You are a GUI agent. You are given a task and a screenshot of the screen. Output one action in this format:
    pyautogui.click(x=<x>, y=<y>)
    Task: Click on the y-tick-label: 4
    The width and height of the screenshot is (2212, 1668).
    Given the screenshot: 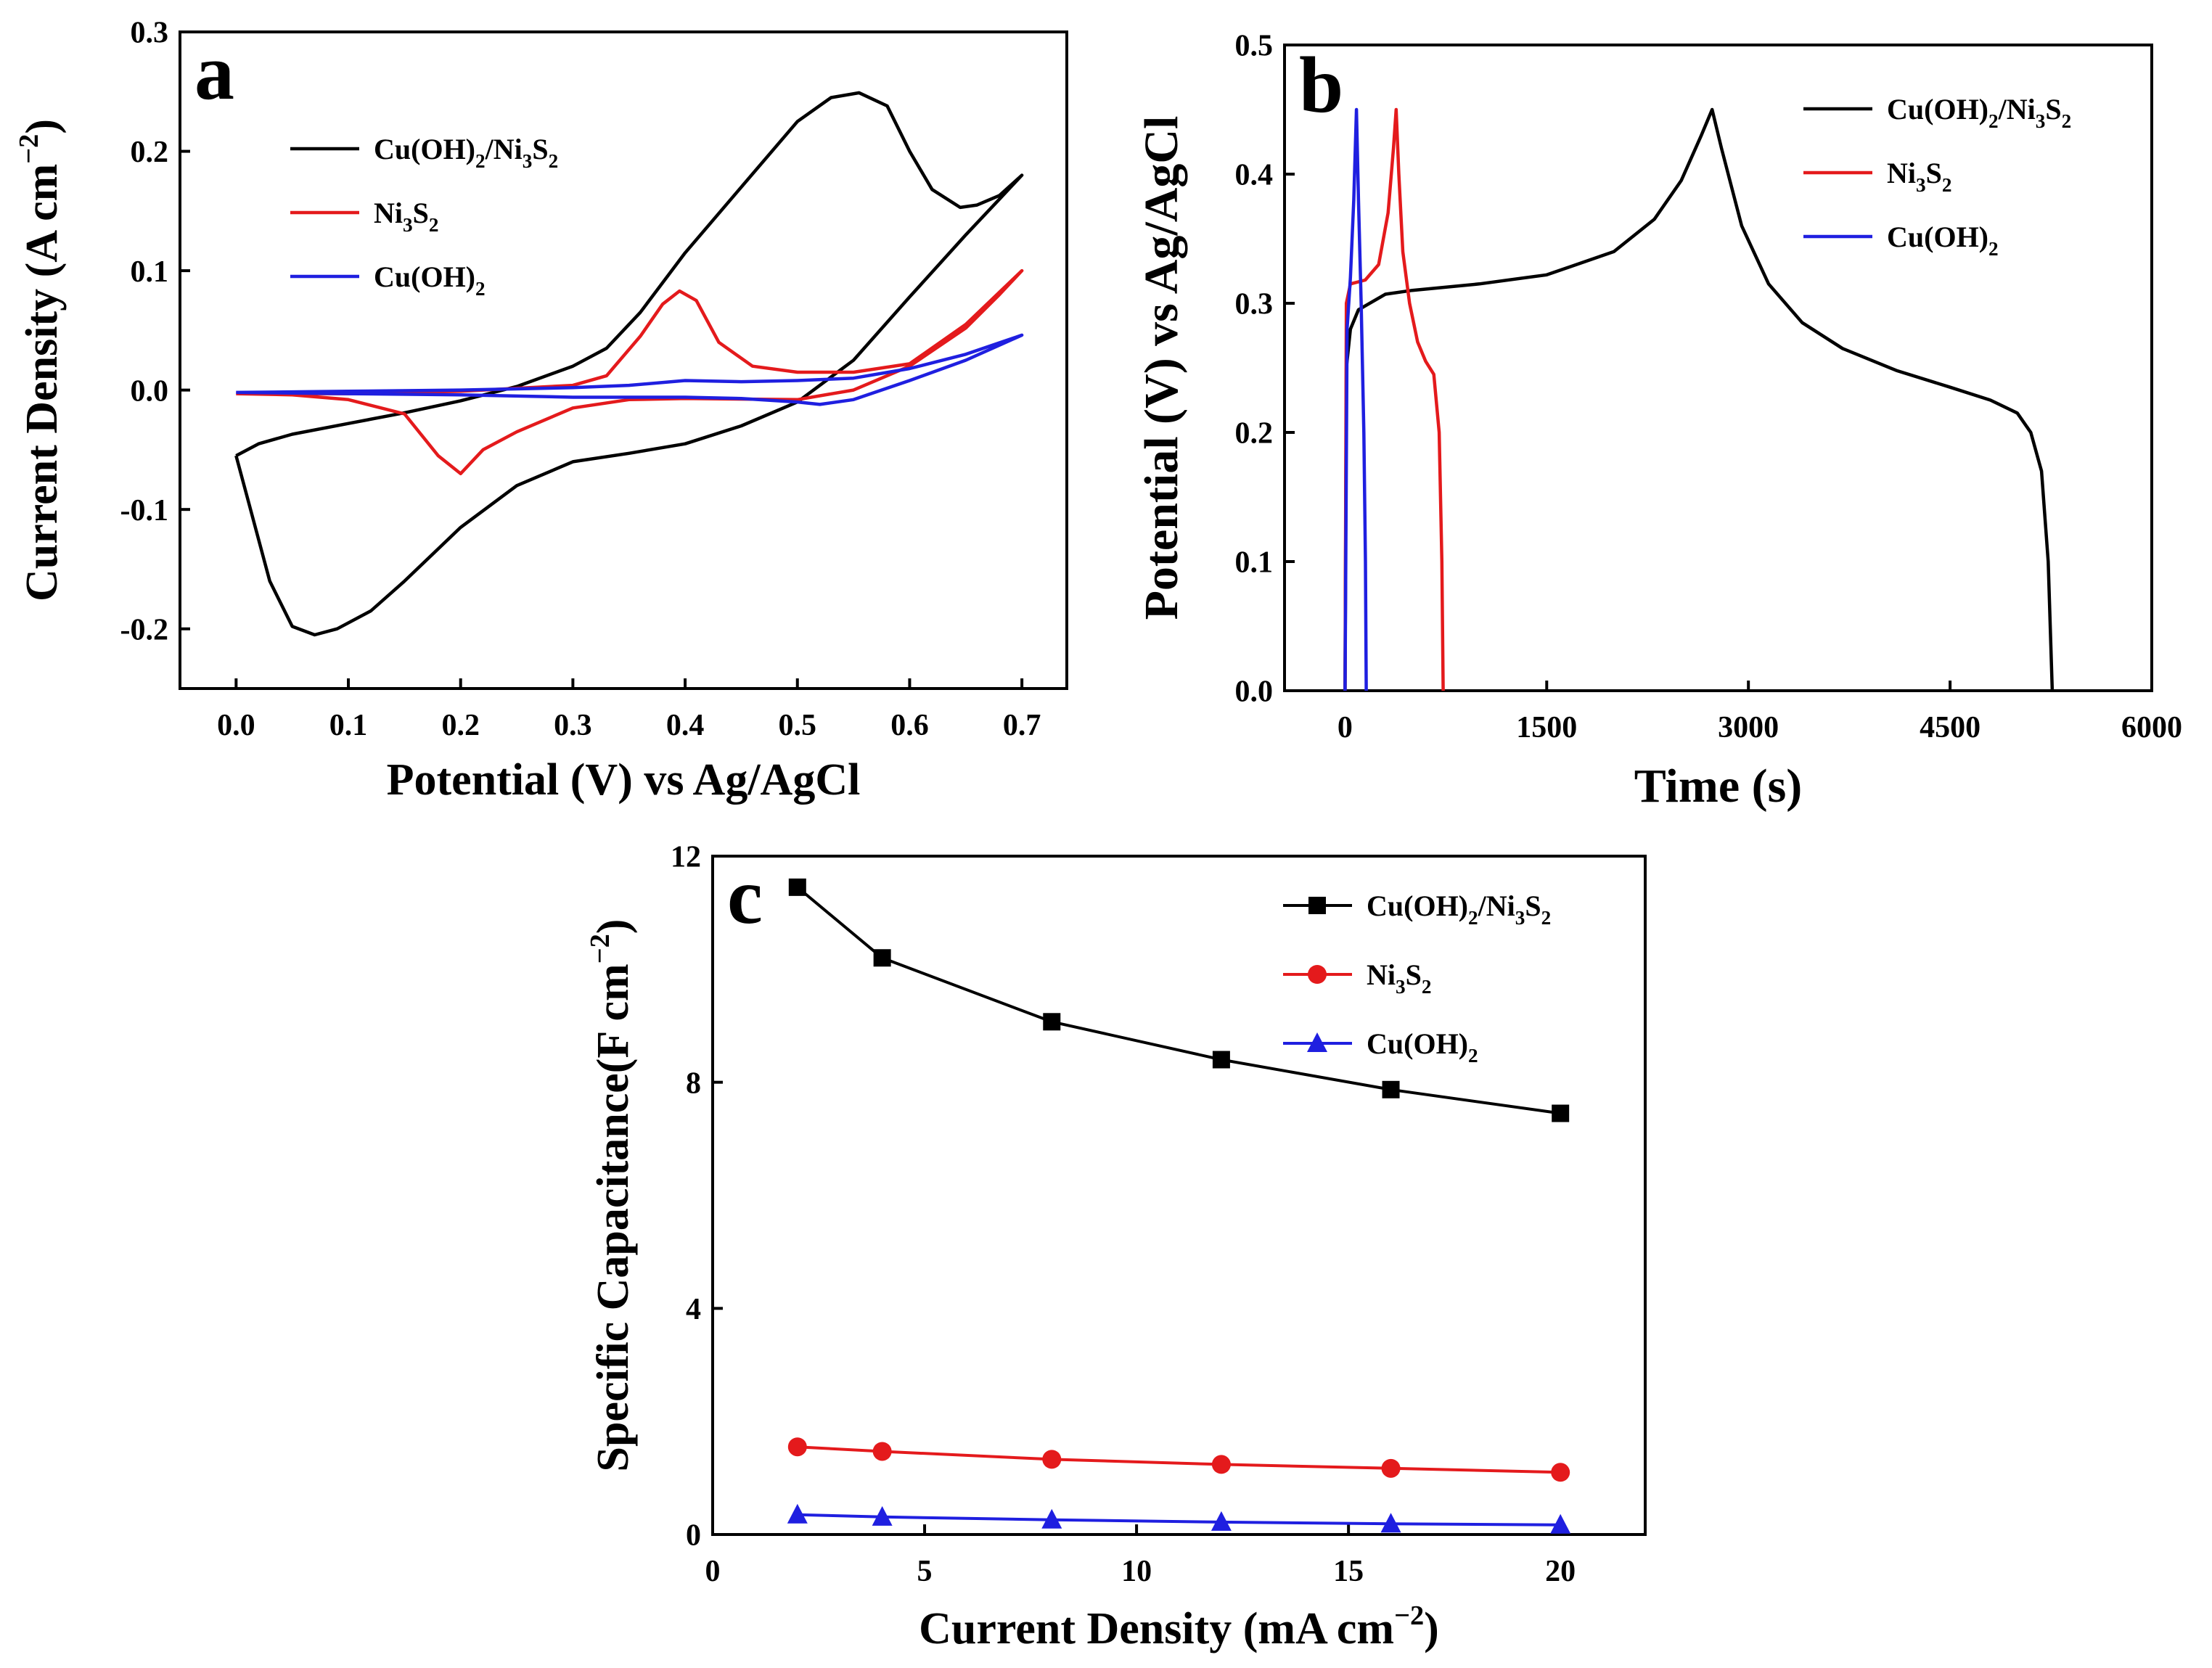 What is the action you would take?
    pyautogui.click(x=693, y=1309)
    